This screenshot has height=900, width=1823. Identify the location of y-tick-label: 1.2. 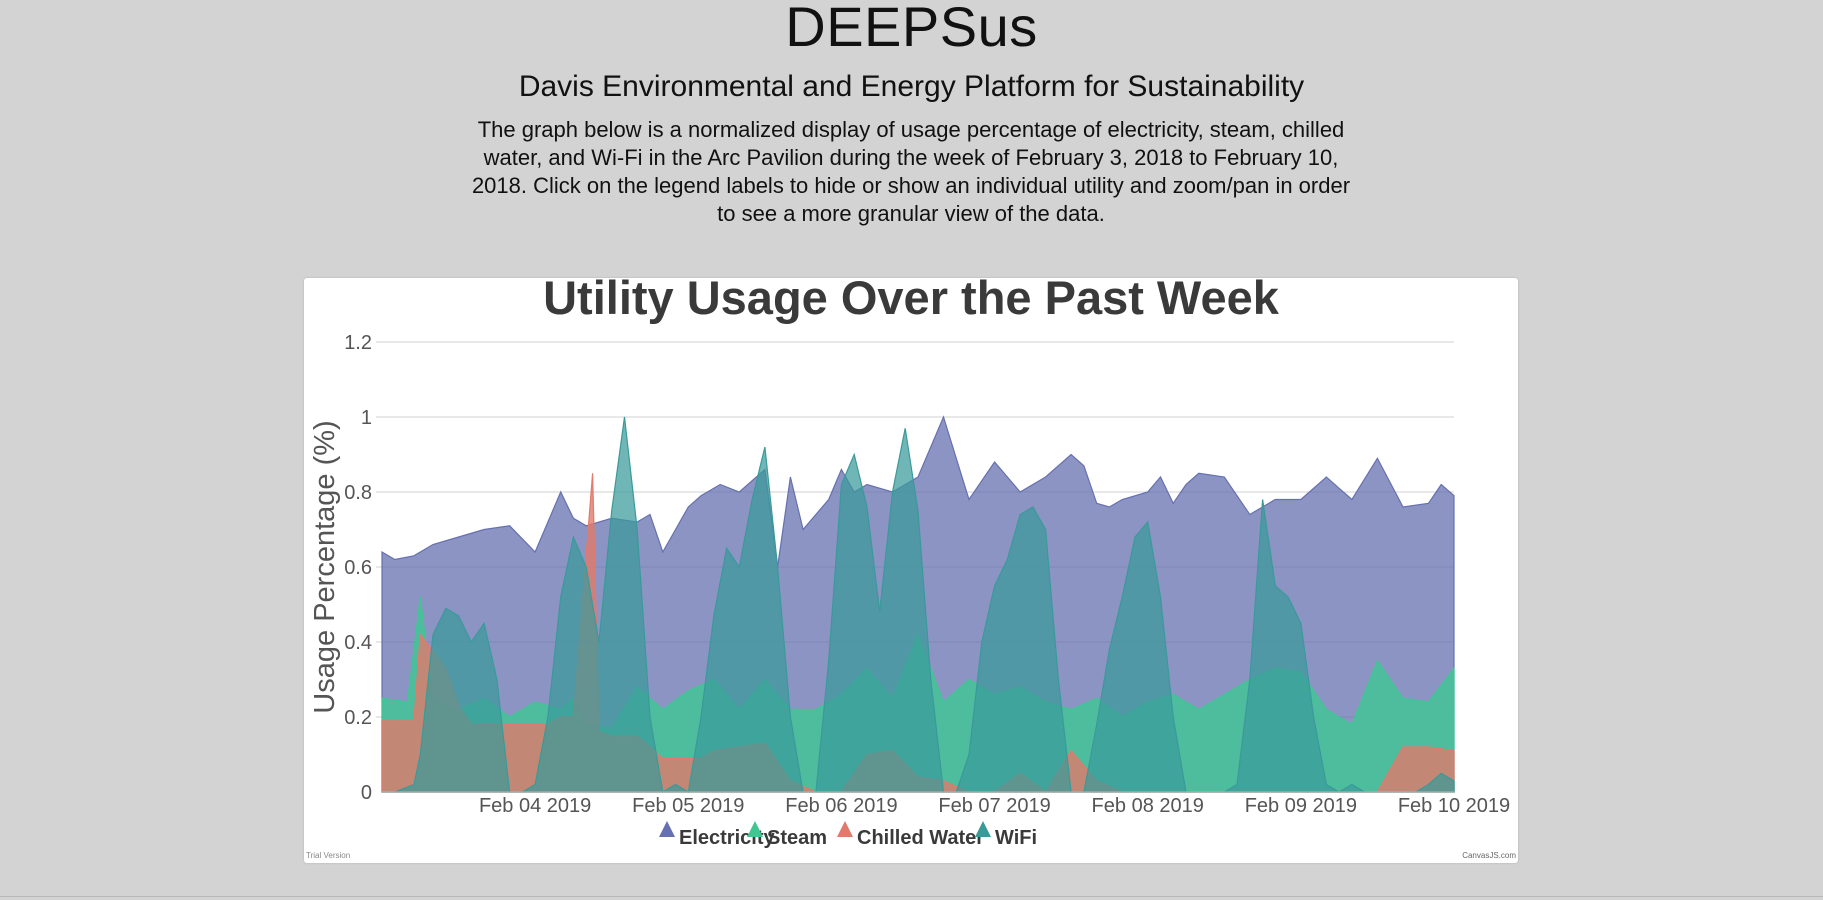
(358, 343).